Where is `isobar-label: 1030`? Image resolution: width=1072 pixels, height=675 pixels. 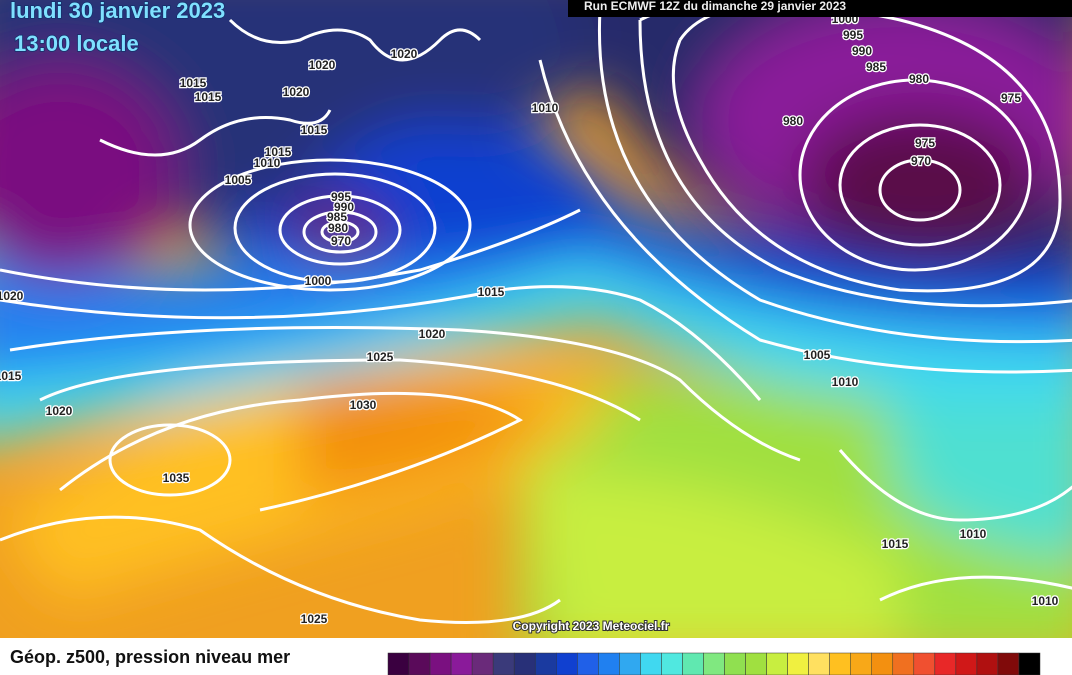 isobar-label: 1030 is located at coordinates (363, 405).